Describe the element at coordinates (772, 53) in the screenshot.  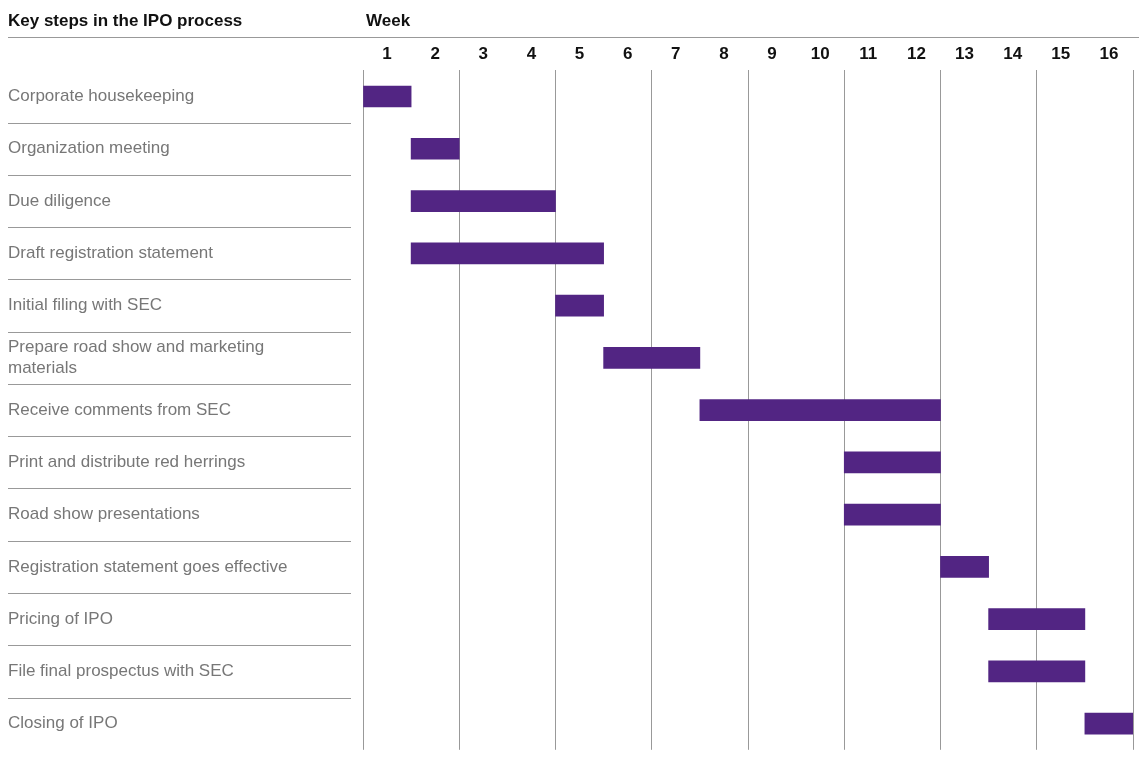
I see `x-tick-label: 9` at that location.